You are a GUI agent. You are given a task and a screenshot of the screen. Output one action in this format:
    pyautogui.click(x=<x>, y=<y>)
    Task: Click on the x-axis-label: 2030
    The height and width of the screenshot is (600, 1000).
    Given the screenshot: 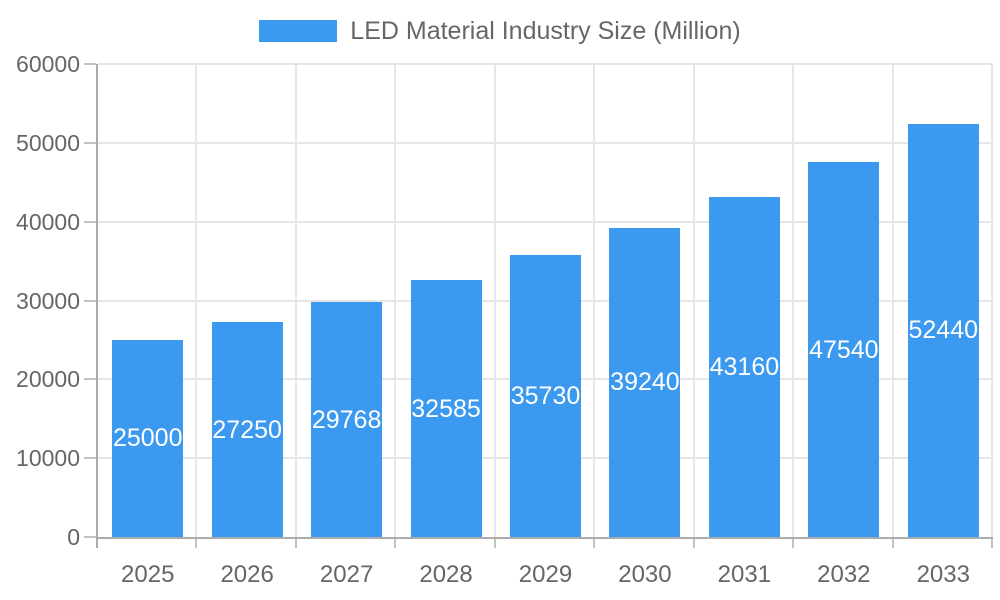 What is the action you would take?
    pyautogui.click(x=645, y=574)
    